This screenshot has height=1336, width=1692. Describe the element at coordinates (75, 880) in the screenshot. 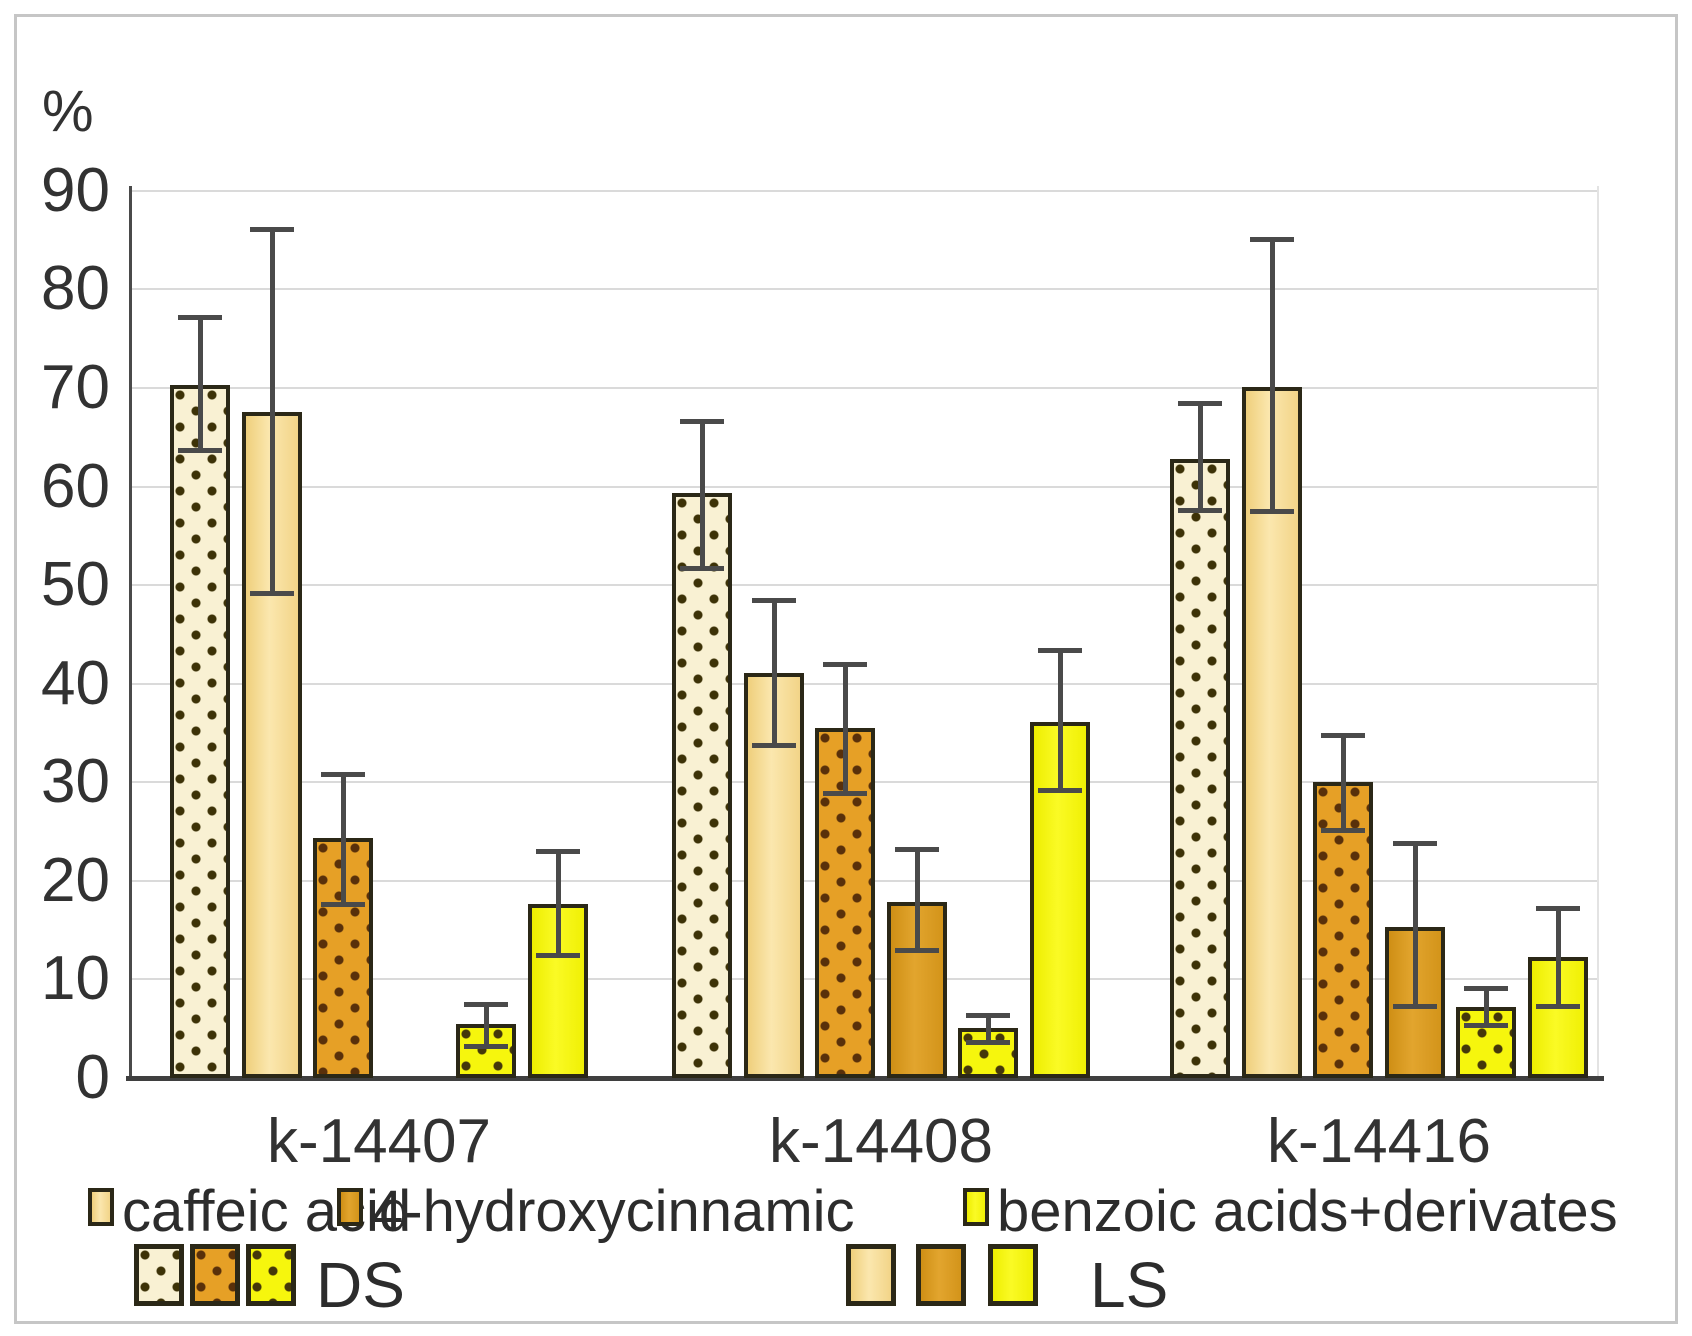

I see `y-tick-label-20: 20` at that location.